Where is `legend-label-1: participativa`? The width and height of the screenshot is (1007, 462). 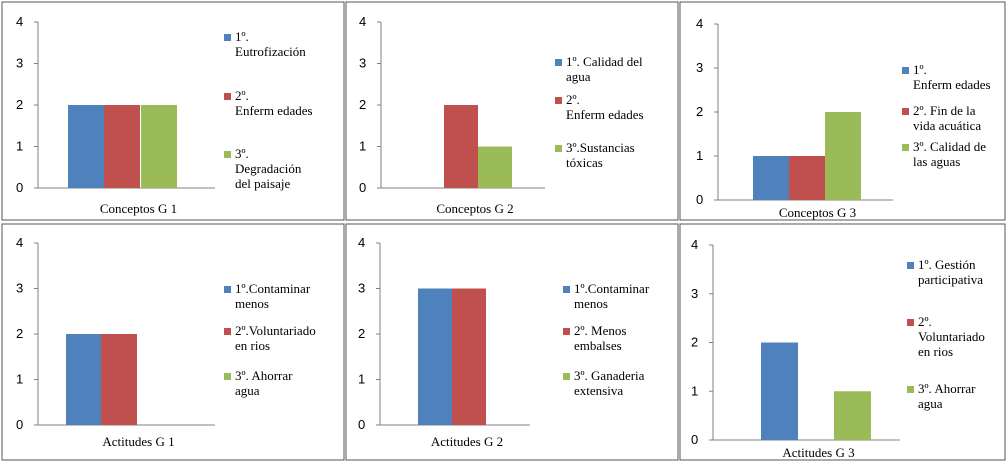
legend-label-1: participativa is located at coordinates (950, 279).